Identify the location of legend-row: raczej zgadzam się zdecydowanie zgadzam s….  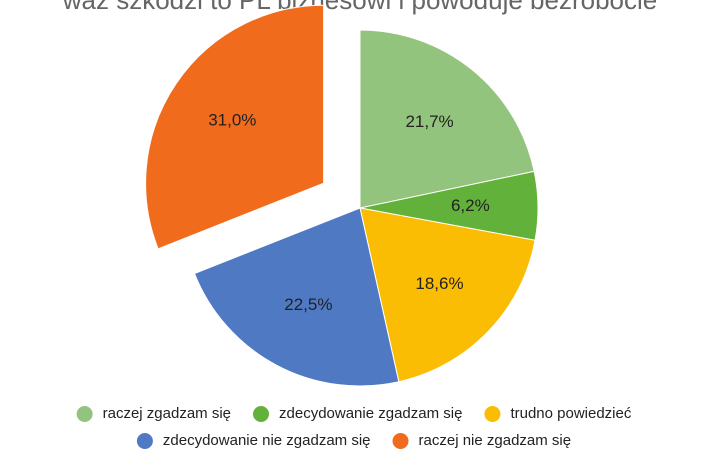
(354, 413).